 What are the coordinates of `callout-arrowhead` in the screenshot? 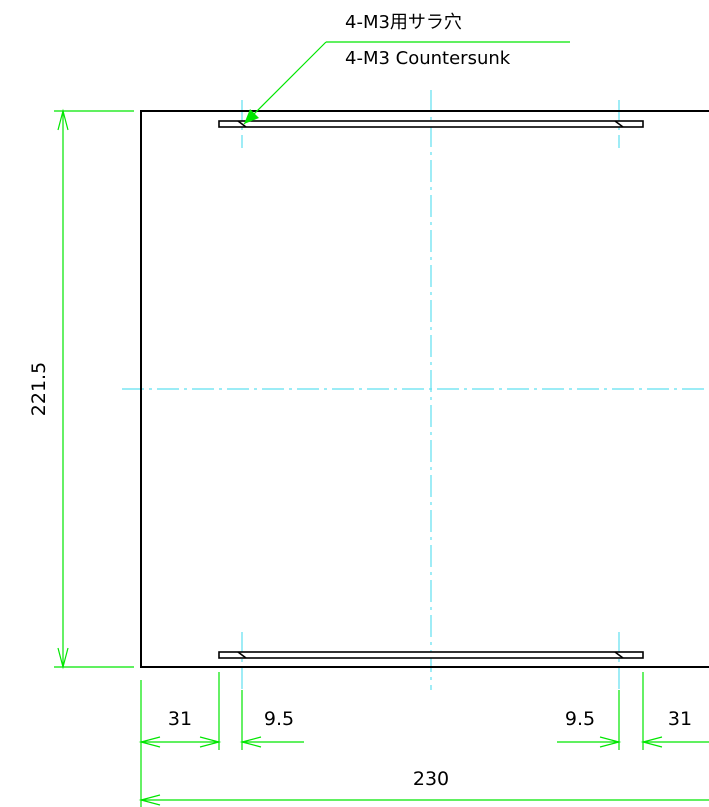 It's located at (251, 116).